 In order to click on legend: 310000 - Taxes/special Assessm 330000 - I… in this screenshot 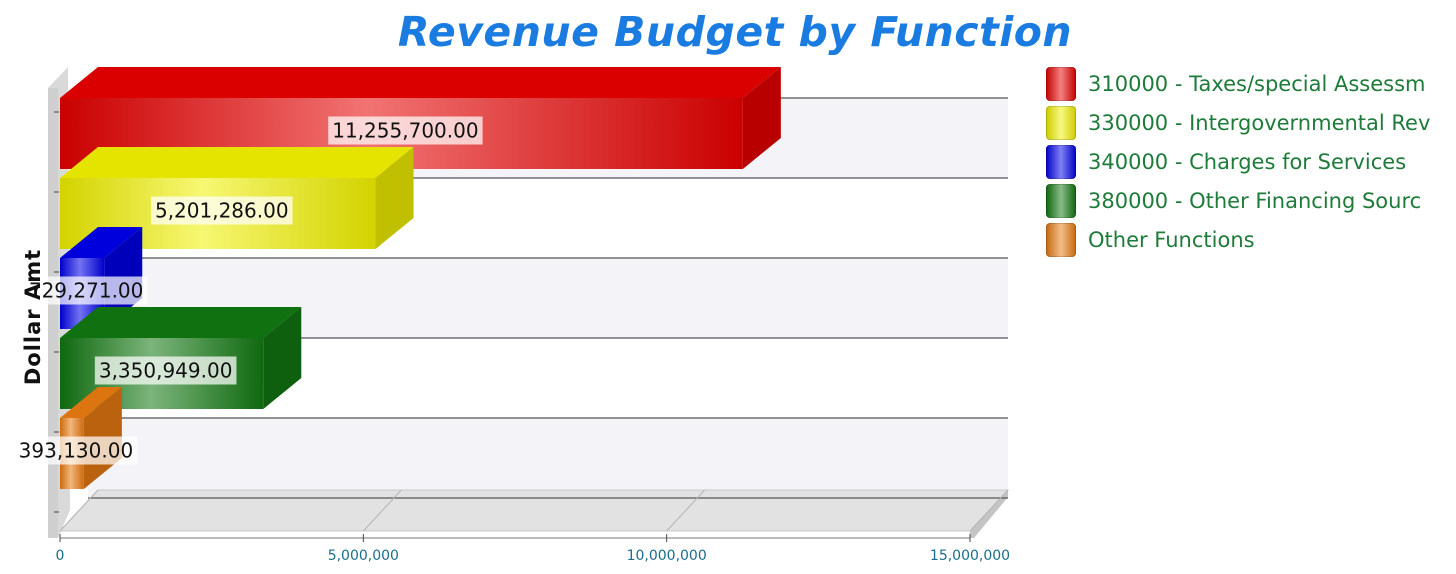, I will do `click(1251, 161)`.